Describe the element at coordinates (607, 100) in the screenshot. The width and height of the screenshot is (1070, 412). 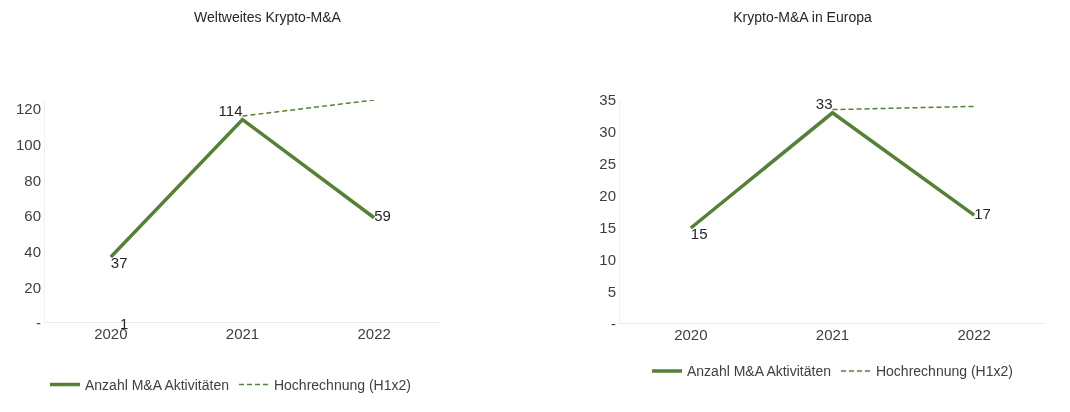
I see `y-tick-label: 35` at that location.